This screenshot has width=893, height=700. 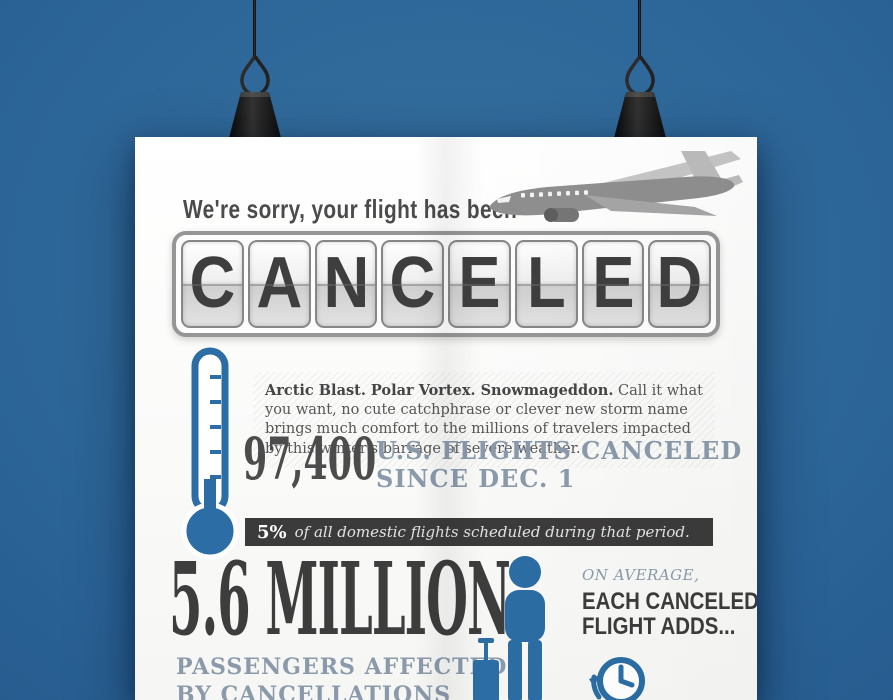 I want to click on flap-tile: A, so click(x=279, y=284).